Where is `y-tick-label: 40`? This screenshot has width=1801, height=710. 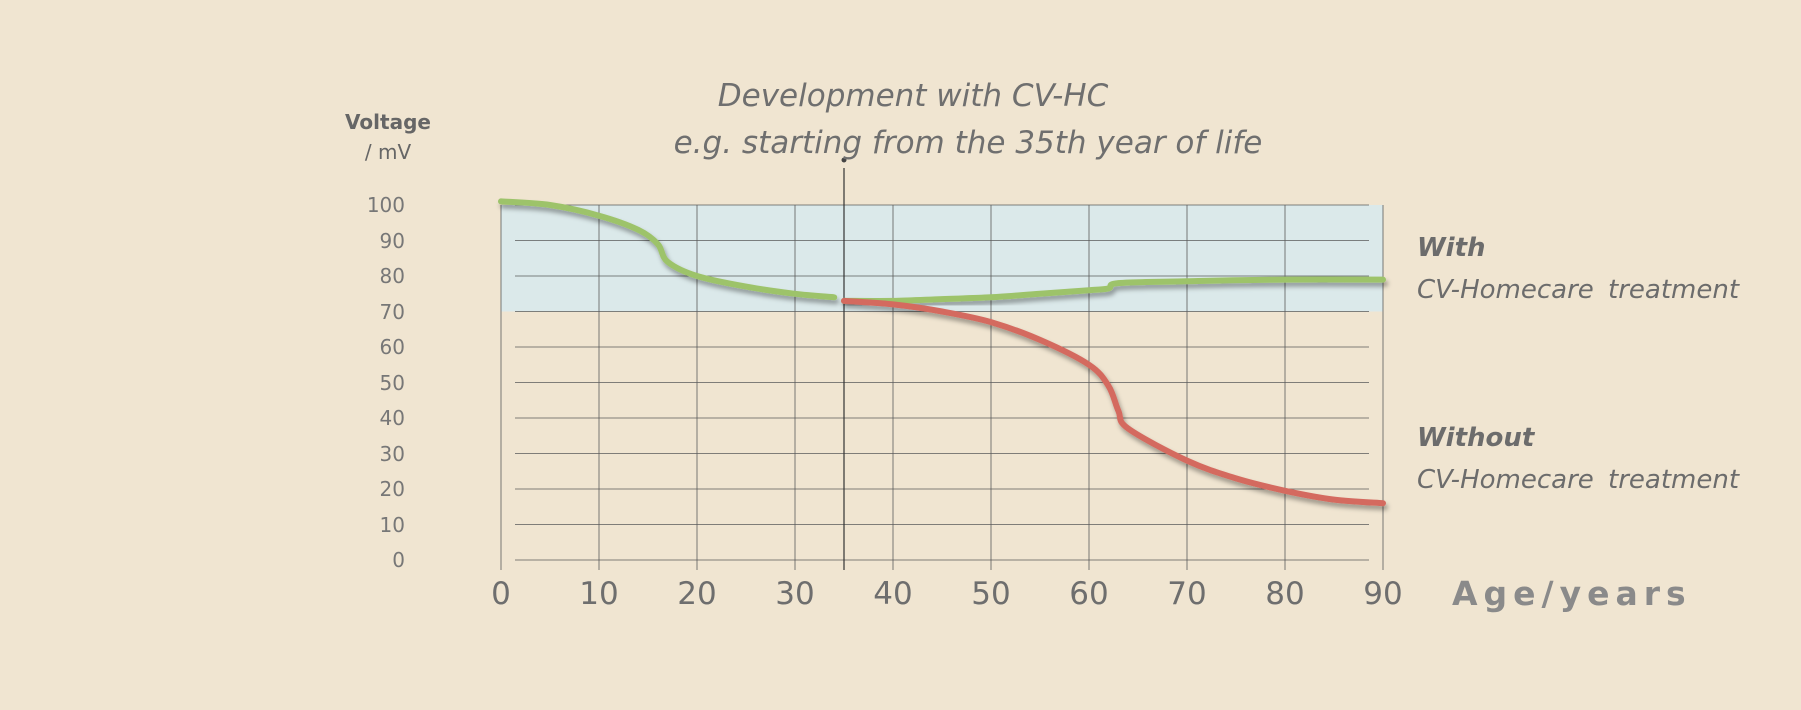 y-tick-label: 40 is located at coordinates (392, 418).